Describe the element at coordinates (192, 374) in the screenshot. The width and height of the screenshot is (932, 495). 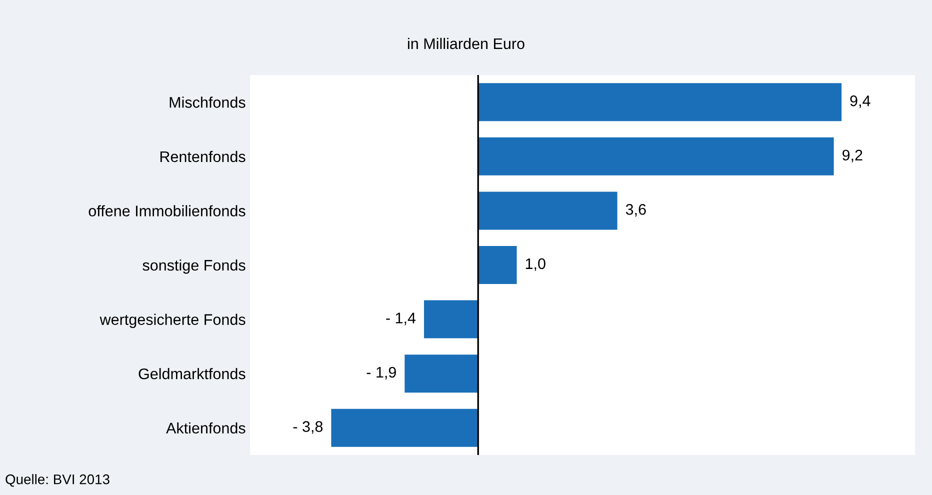
I see `y-tick-label: Geldmarktfonds` at that location.